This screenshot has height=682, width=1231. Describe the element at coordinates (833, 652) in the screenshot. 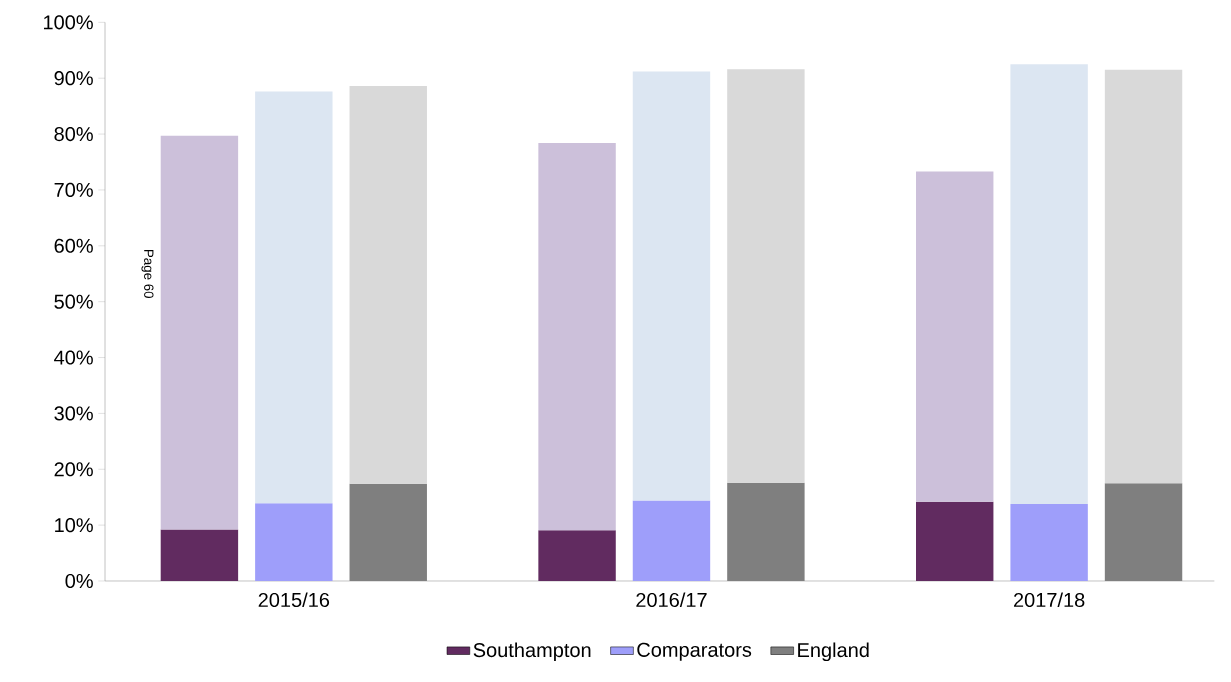

I see `legend-label: England` at that location.